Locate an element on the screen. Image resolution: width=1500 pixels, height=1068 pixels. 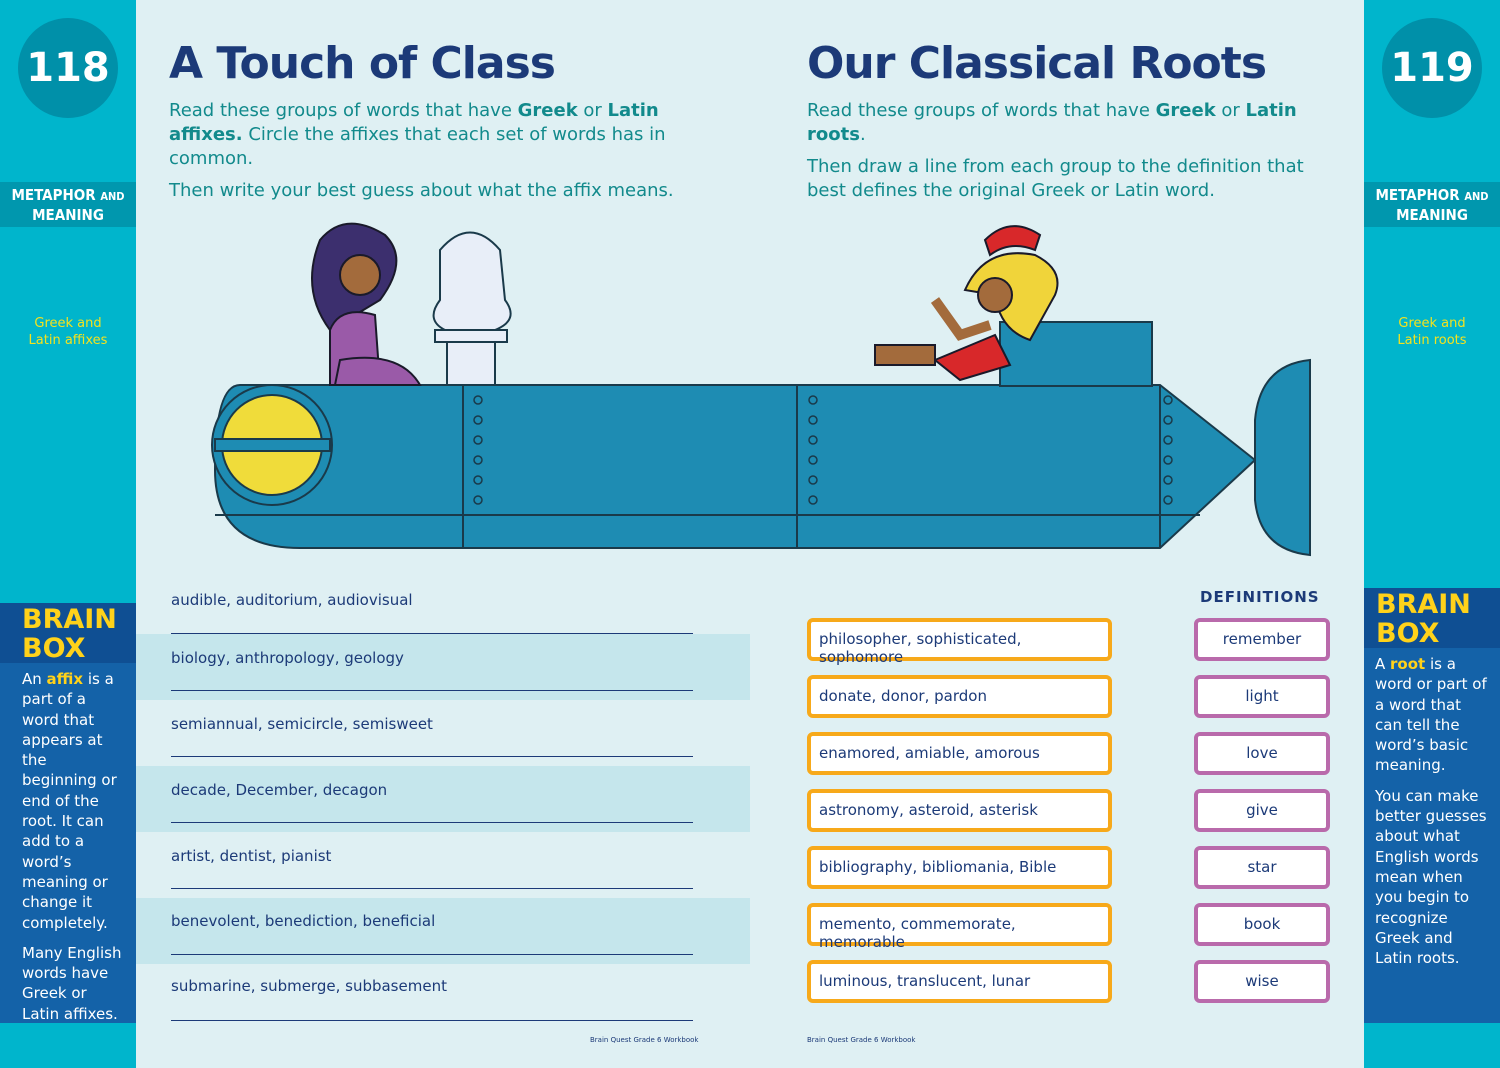
word-group-row: semiannual, semicircle, semisweet is located at coordinates (443, 733).